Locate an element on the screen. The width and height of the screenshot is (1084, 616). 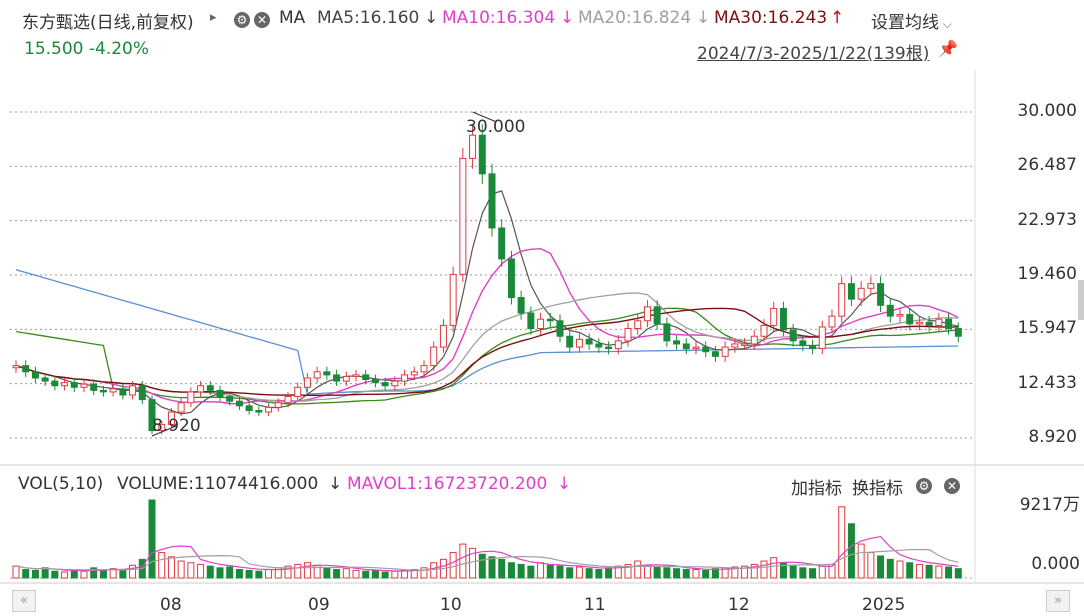
add-indicator-button: 加指标 is located at coordinates (816, 489).